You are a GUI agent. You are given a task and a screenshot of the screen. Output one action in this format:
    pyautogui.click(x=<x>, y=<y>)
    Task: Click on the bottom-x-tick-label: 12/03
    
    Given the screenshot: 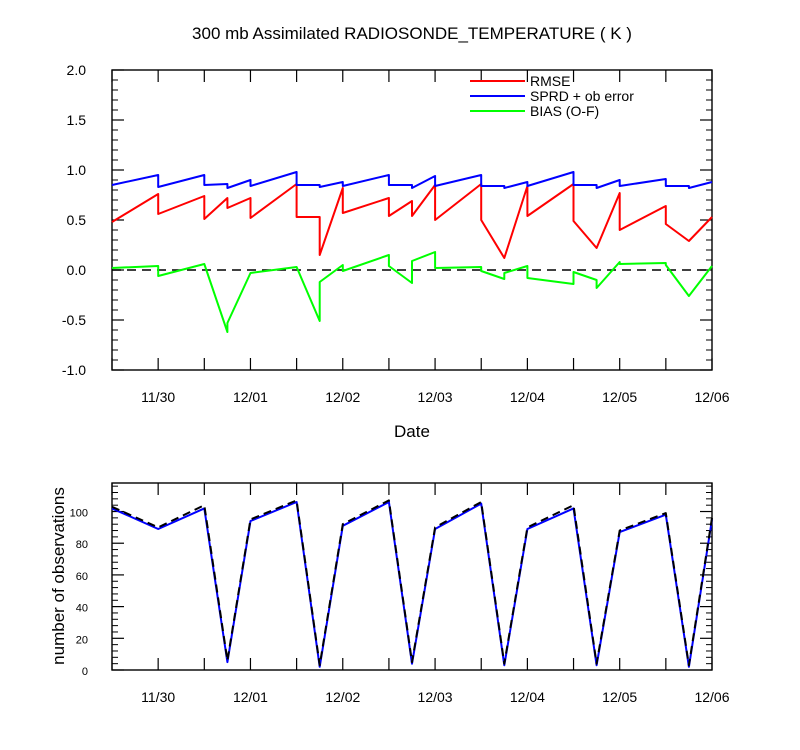 What is the action you would take?
    pyautogui.click(x=435, y=697)
    